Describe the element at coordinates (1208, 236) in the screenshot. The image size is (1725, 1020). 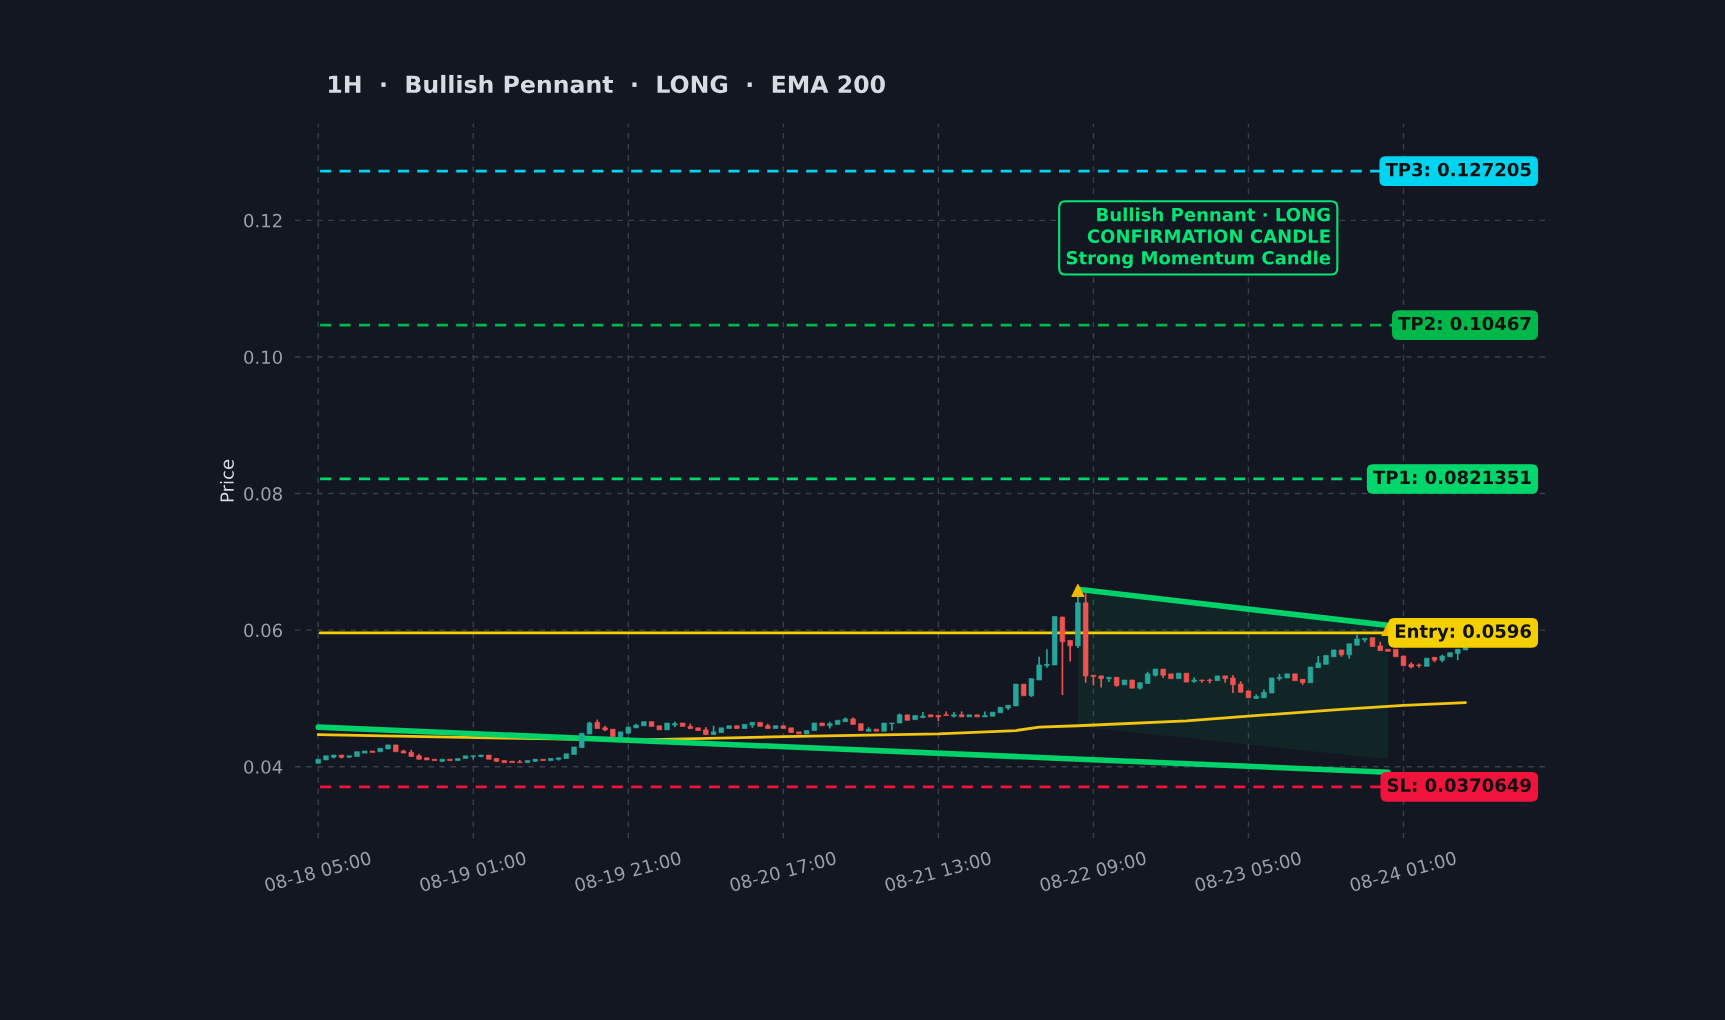
I see `annotation: CONFIRMATION CANDLE` at that location.